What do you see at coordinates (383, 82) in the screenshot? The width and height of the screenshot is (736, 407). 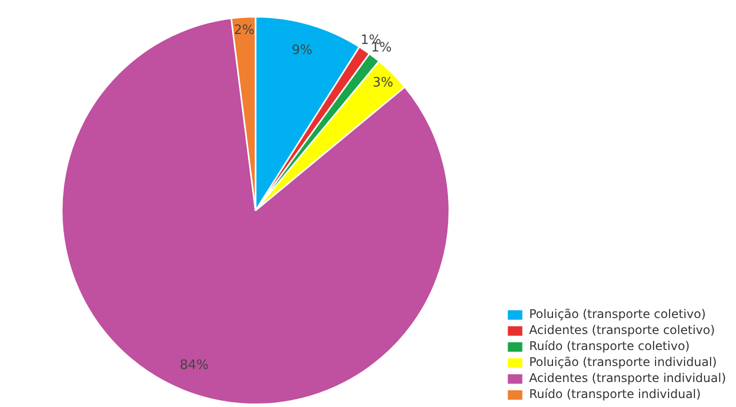 I see `data-label: 3%` at bounding box center [383, 82].